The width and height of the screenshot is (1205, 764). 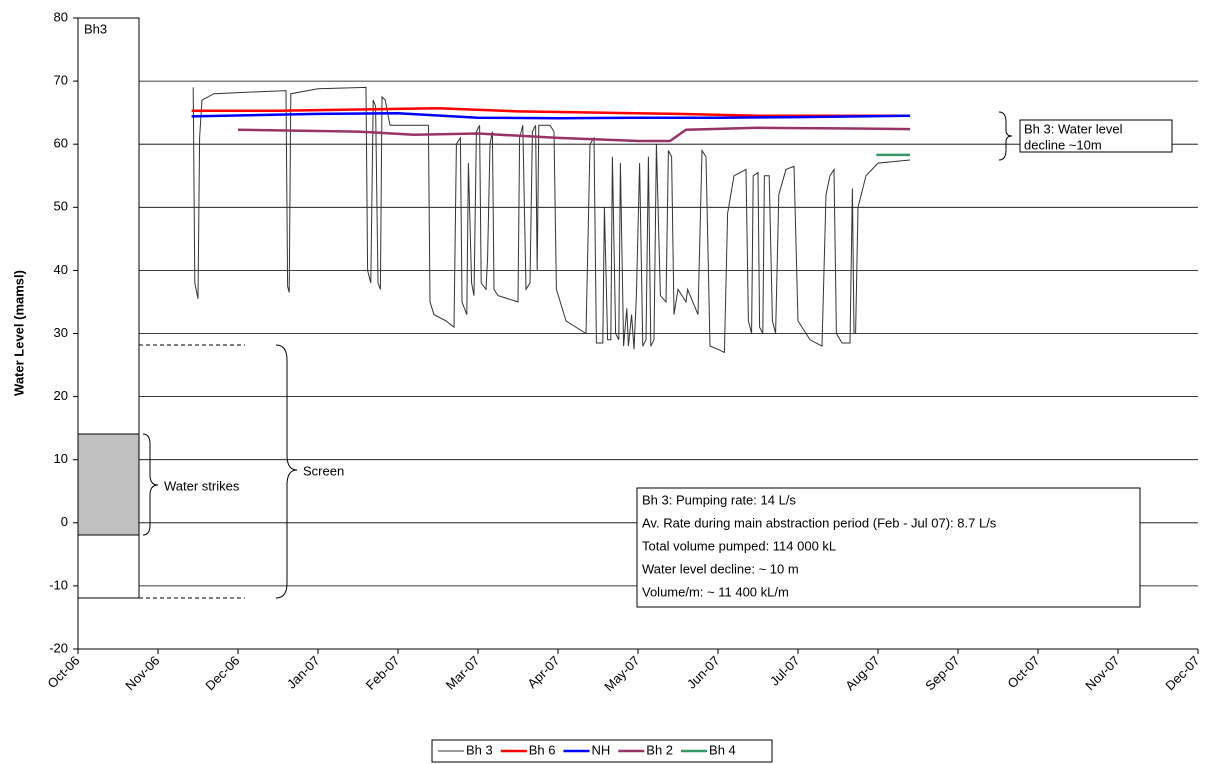 What do you see at coordinates (142, 673) in the screenshot?
I see `x-tick-label: Nov-06` at bounding box center [142, 673].